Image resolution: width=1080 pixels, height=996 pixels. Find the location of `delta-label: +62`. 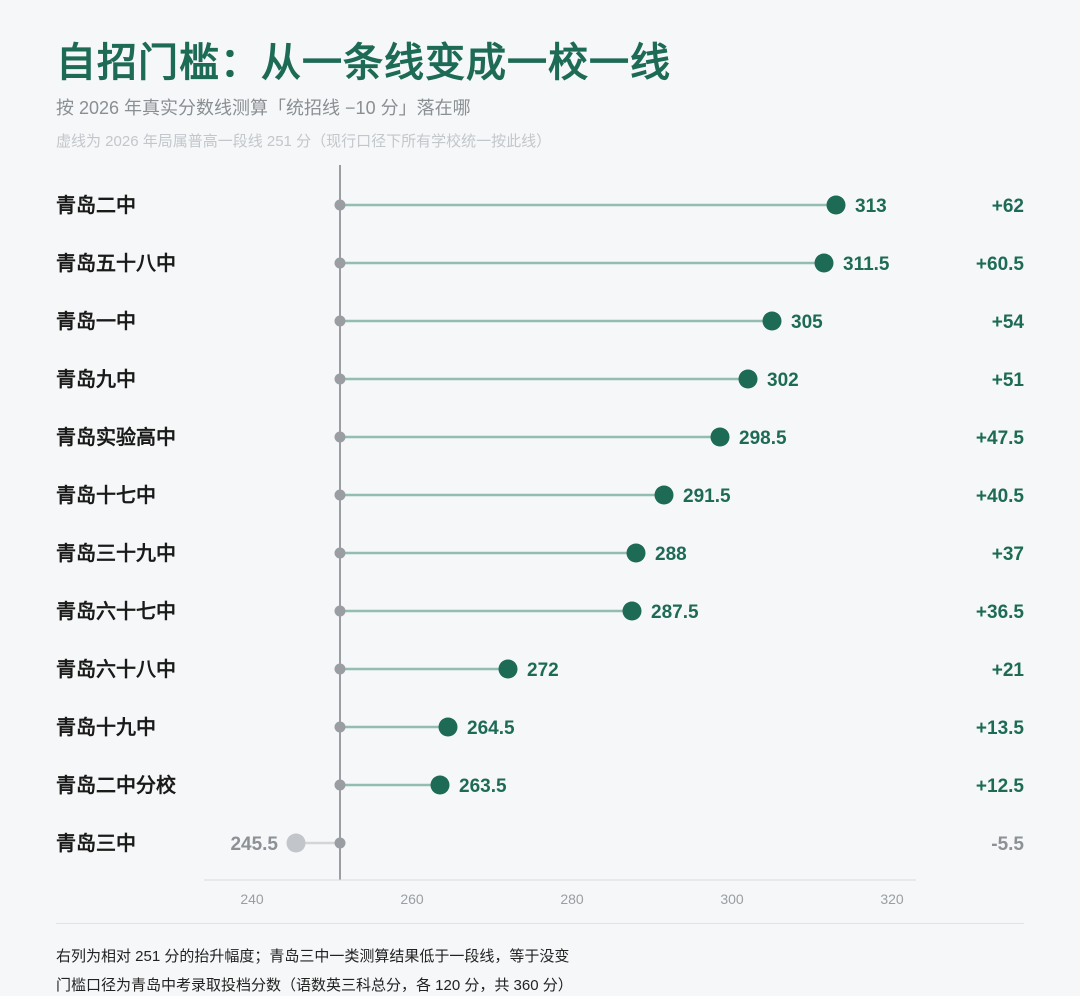

delta-label: +62 is located at coordinates (1008, 206).